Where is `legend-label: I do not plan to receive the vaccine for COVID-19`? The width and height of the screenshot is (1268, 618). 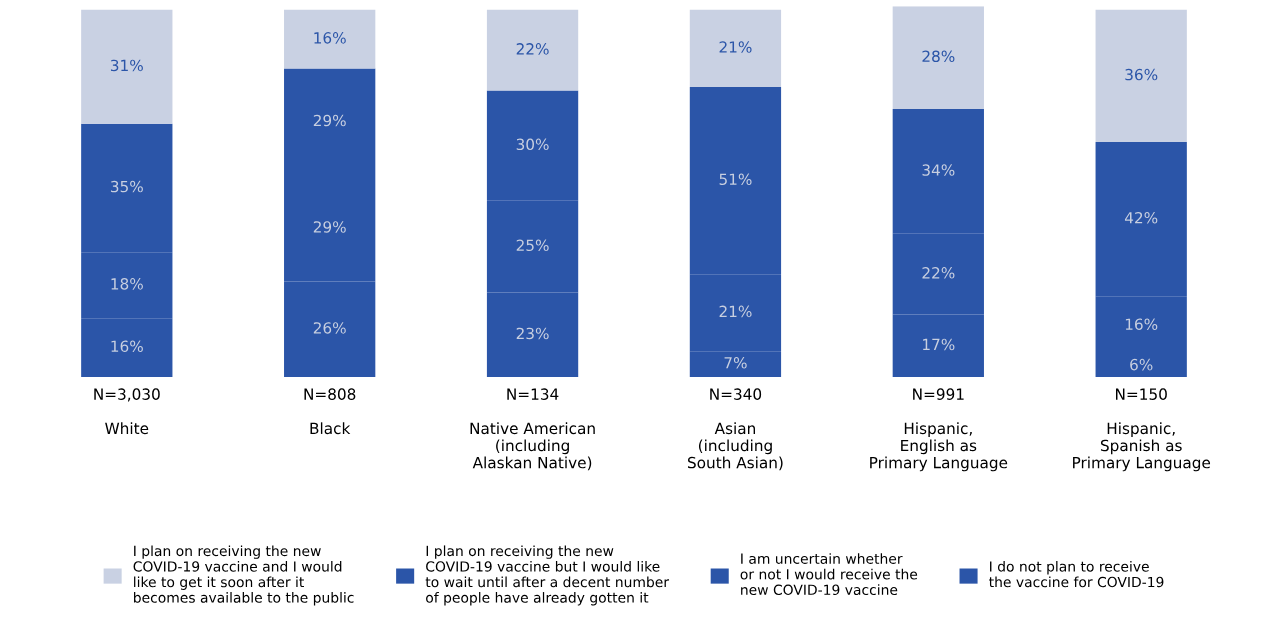
legend-label: I do not plan to receive the vaccine for COVID-19 is located at coordinates (1076, 574).